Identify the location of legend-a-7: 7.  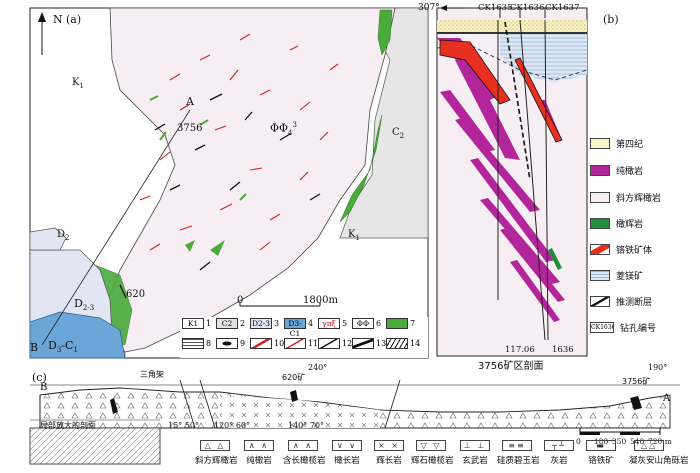
(400, 323).